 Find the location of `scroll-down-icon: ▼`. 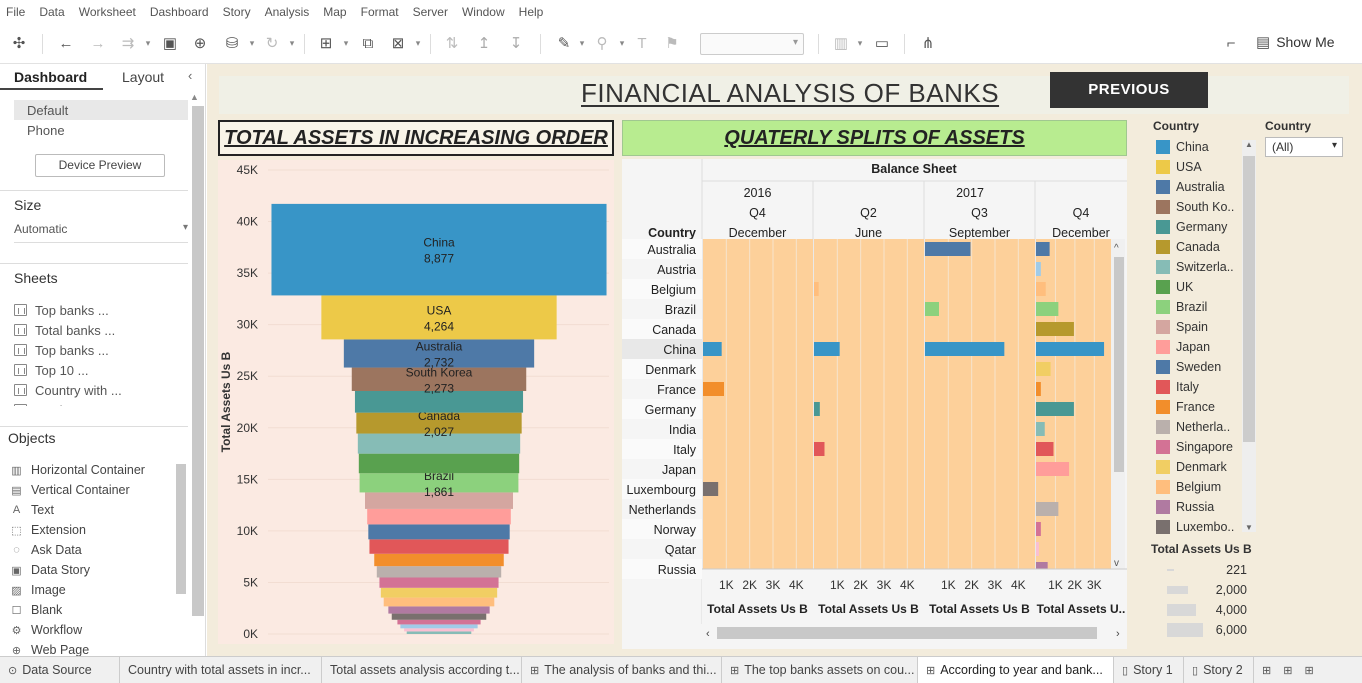

scroll-down-icon: ▼ is located at coordinates (1249, 527).